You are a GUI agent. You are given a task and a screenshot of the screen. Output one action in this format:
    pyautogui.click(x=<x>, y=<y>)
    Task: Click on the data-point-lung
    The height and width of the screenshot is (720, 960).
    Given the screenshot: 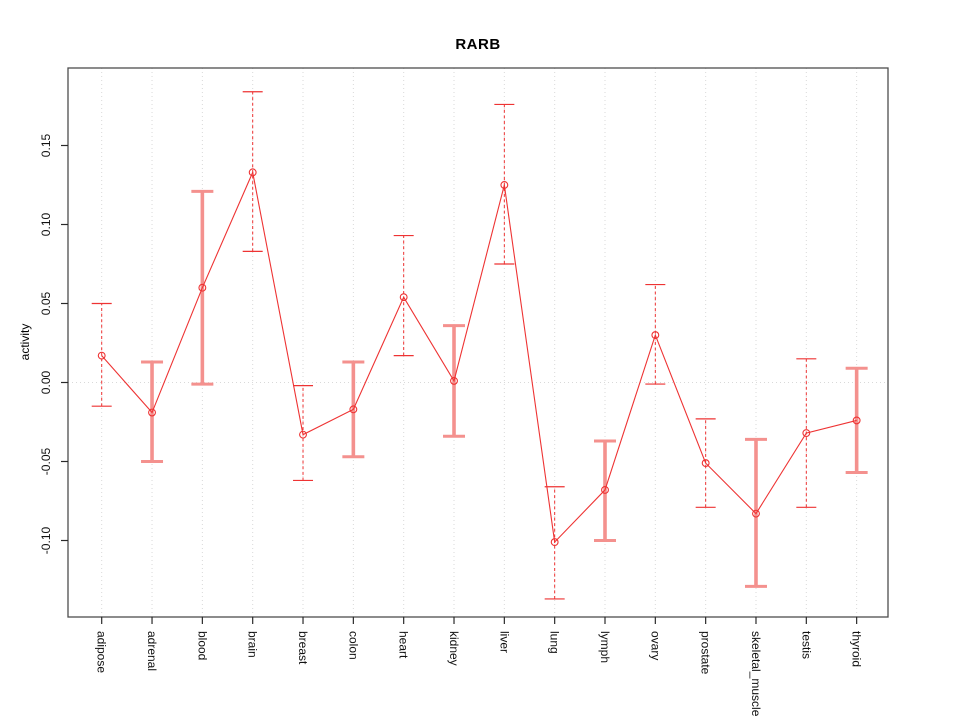 What is the action you would take?
    pyautogui.click(x=554, y=542)
    